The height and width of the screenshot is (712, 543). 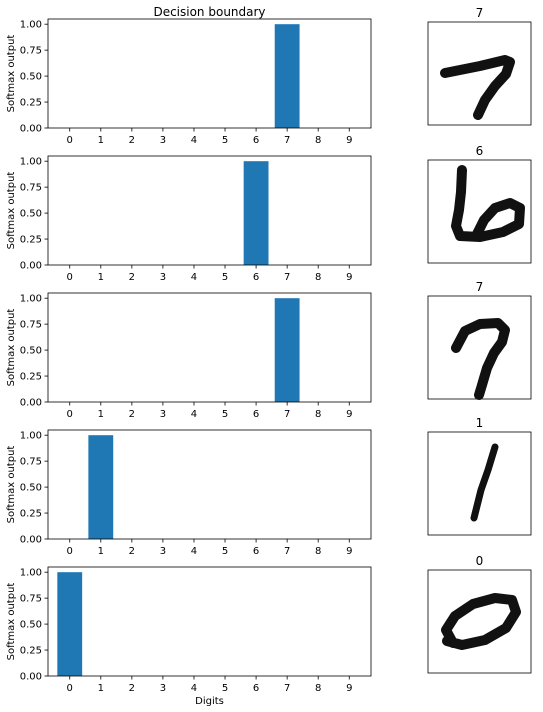 What do you see at coordinates (480, 423) in the screenshot?
I see `image-title: 1` at bounding box center [480, 423].